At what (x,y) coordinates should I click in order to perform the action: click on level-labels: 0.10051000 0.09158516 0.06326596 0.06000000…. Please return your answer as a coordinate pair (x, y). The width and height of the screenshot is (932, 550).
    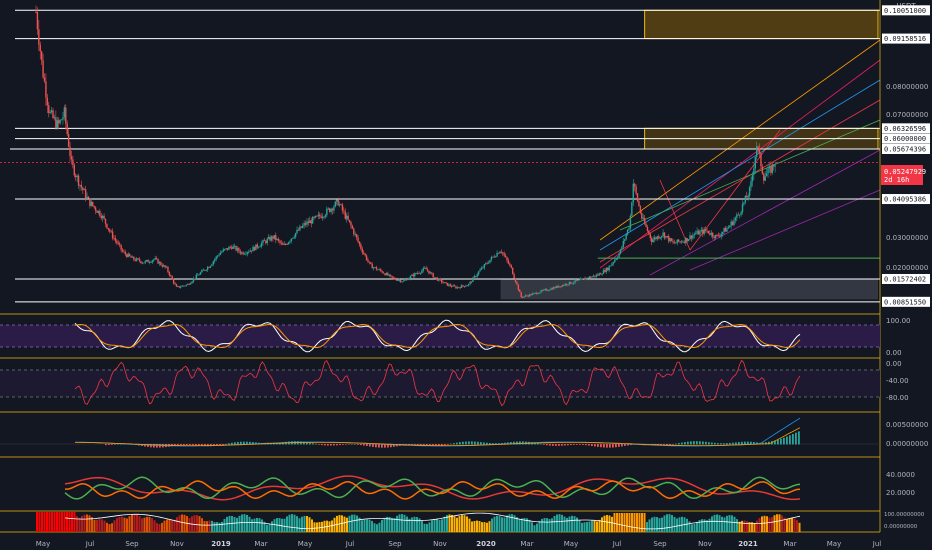
    Looking at the image, I should click on (906, 156).